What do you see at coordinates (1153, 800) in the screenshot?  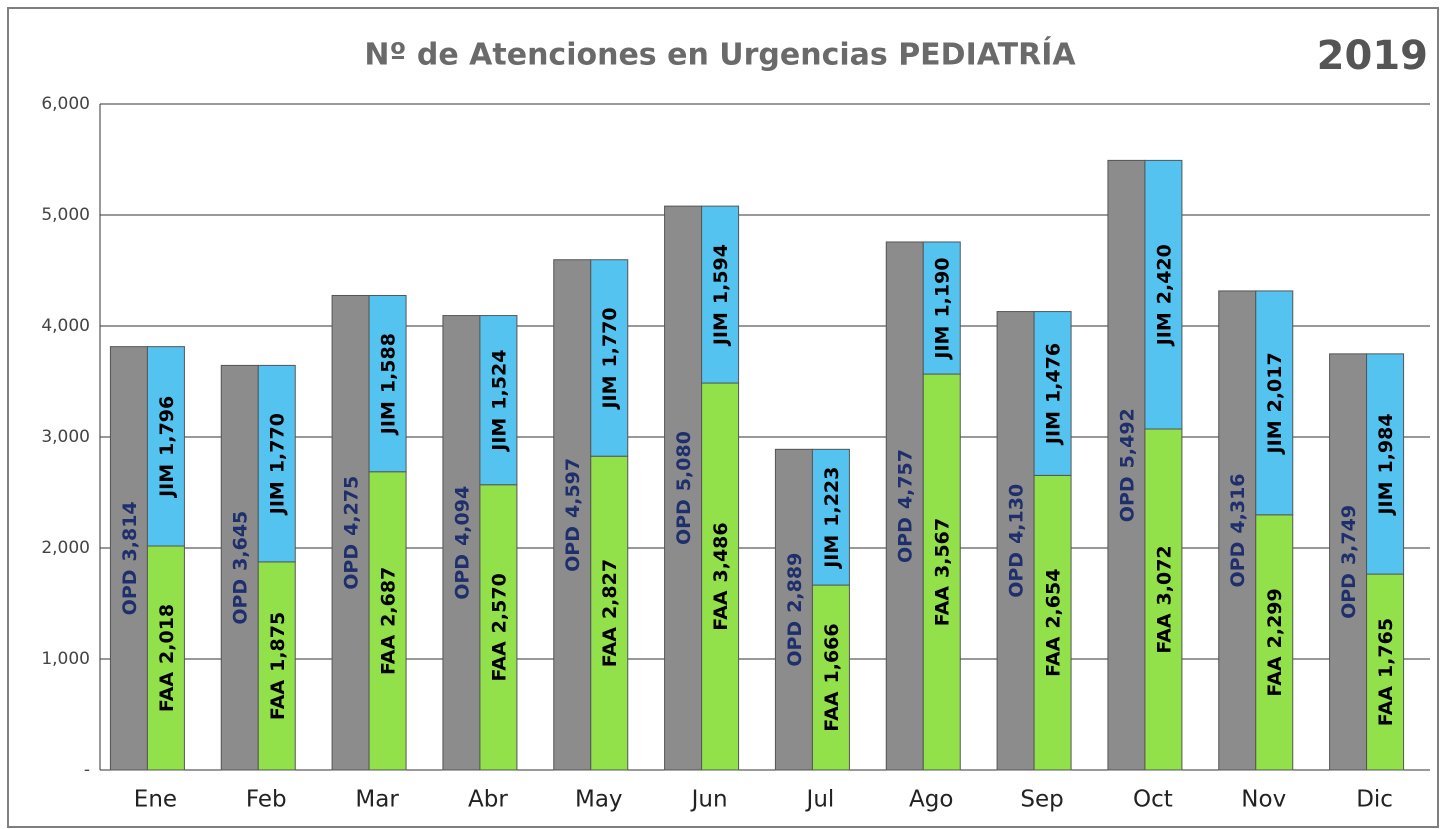 I see `x-tick-label: Oct` at bounding box center [1153, 800].